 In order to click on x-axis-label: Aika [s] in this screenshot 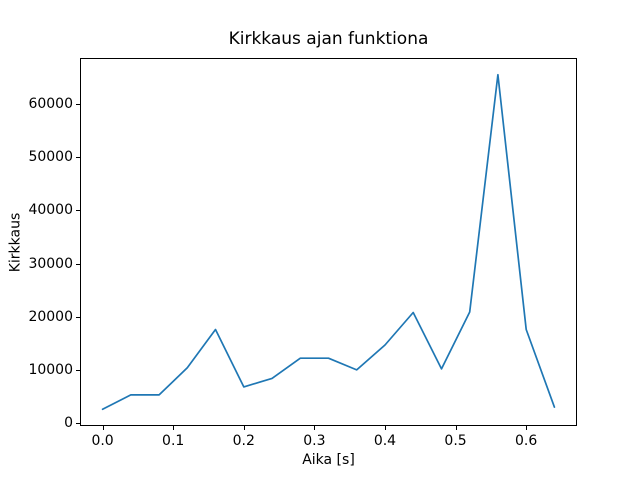, I will do `click(328, 460)`.